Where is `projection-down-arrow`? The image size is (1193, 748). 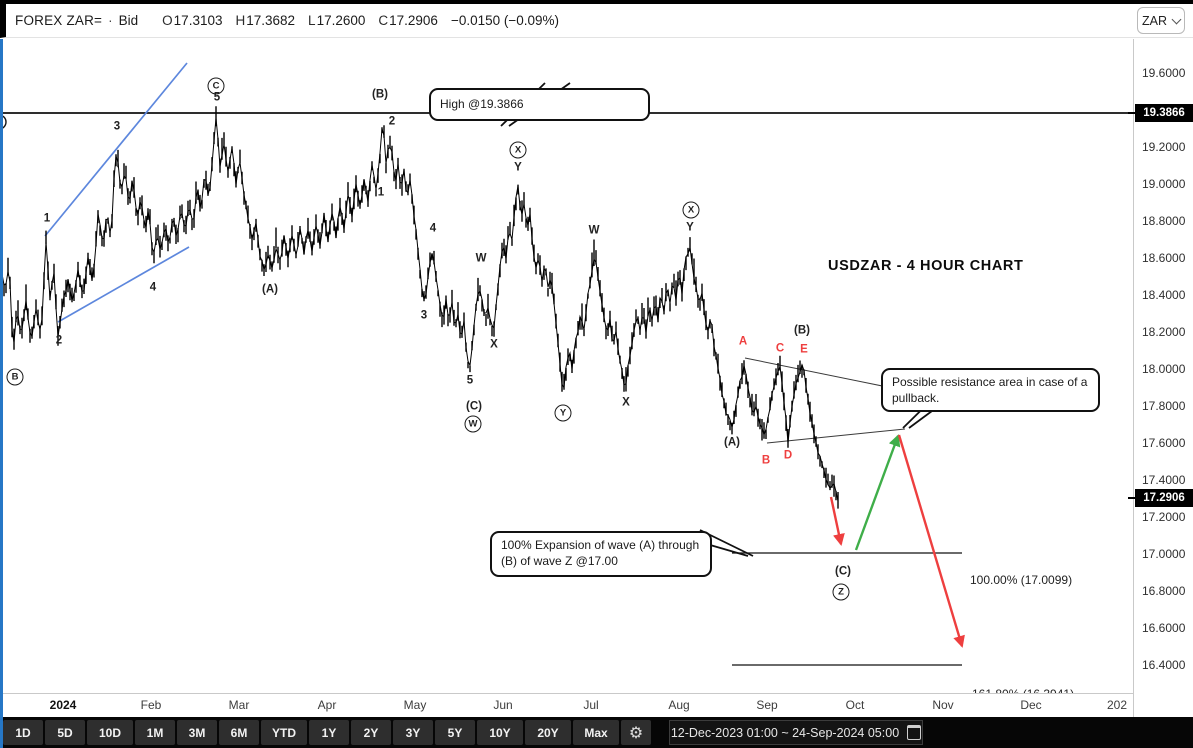
projection-down-arrow is located at coordinates (931, 541).